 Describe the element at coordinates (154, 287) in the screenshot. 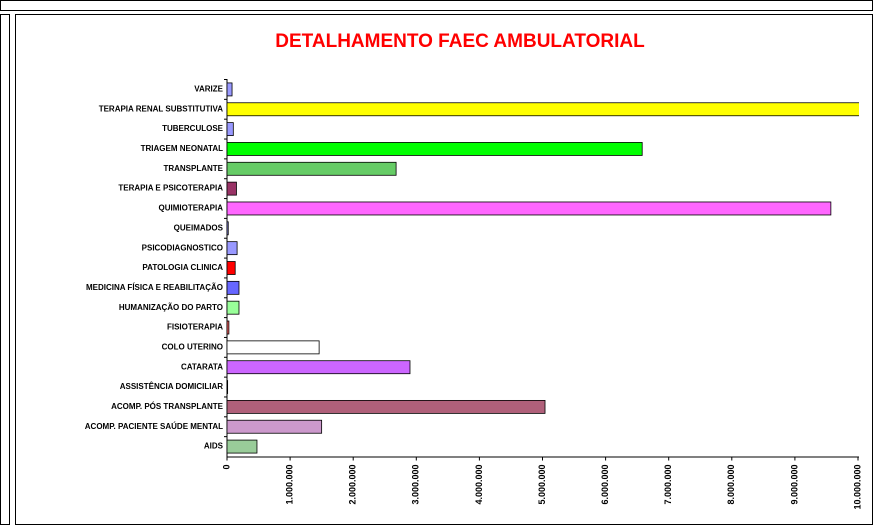

I see `y-tick-label: MEDICINA FÍSICA E REABILITAÇÃO` at that location.